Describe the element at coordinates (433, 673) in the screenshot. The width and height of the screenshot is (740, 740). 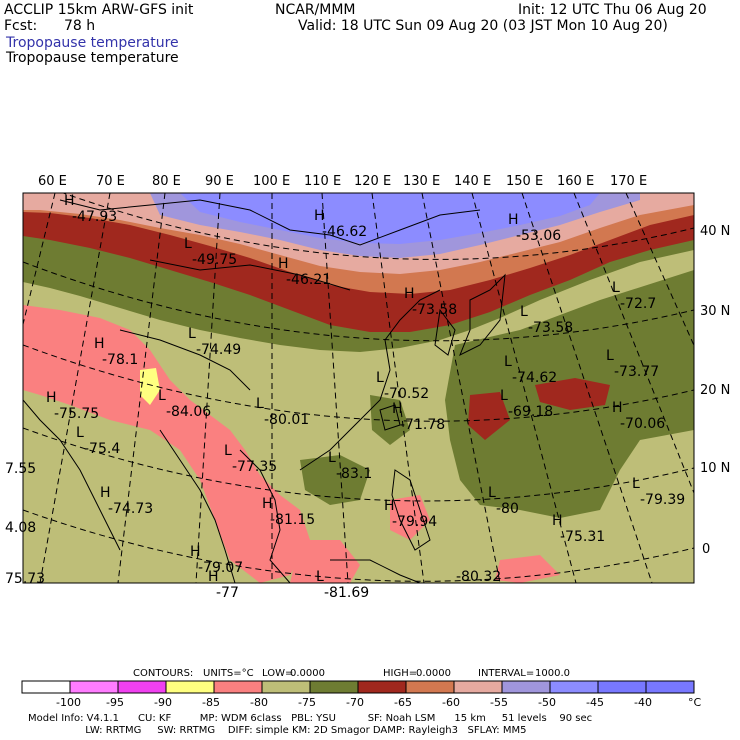
I see `contours-high-value: 0.0000` at that location.